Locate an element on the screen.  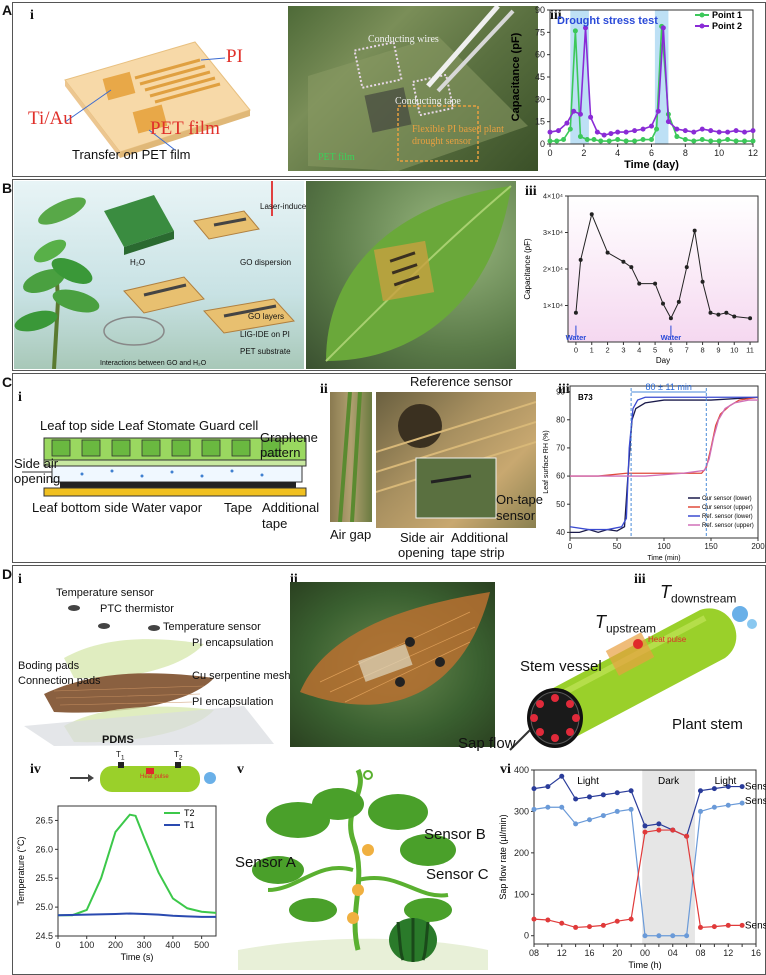
x-axis-label: Time (s) is located at coordinates (137, 957).